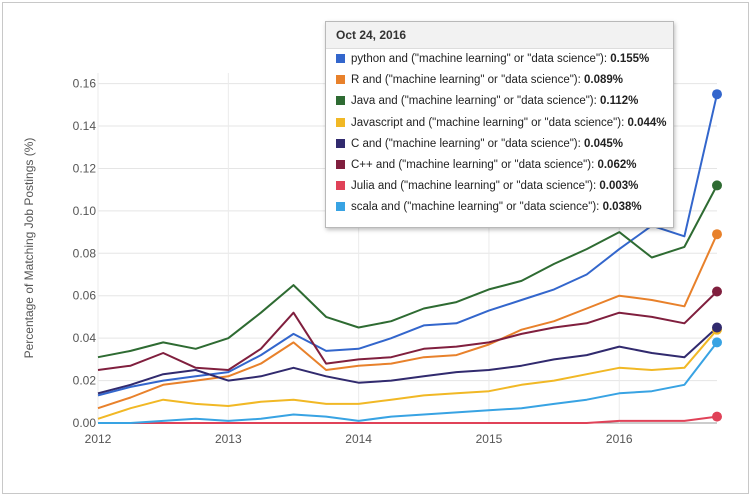 This screenshot has width=753, height=498. Describe the element at coordinates (489, 439) in the screenshot. I see `x-tick-2015: 2015` at that location.